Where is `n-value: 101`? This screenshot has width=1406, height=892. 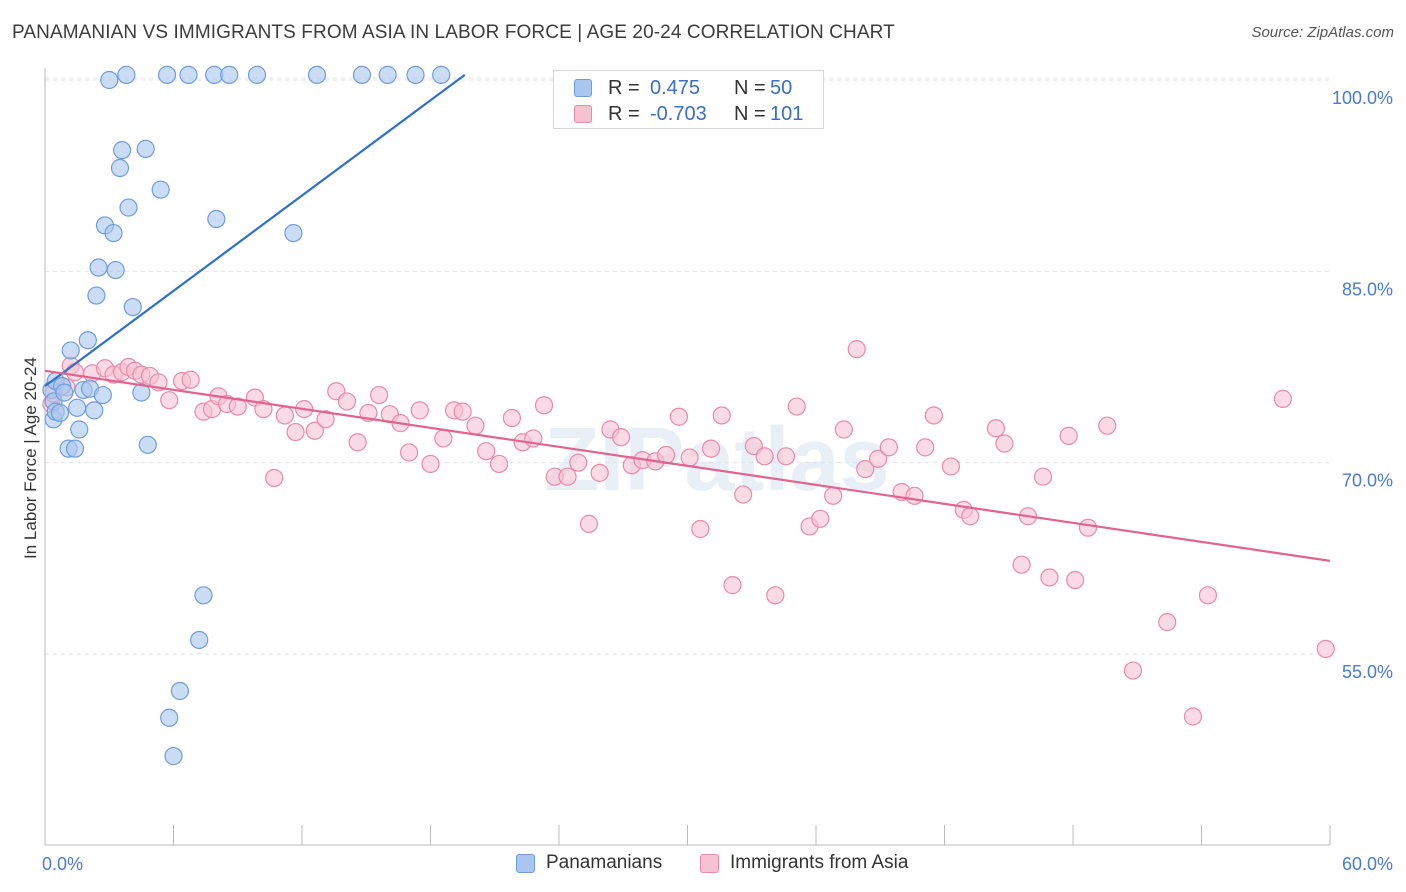
n-value: 101 is located at coordinates (787, 114).